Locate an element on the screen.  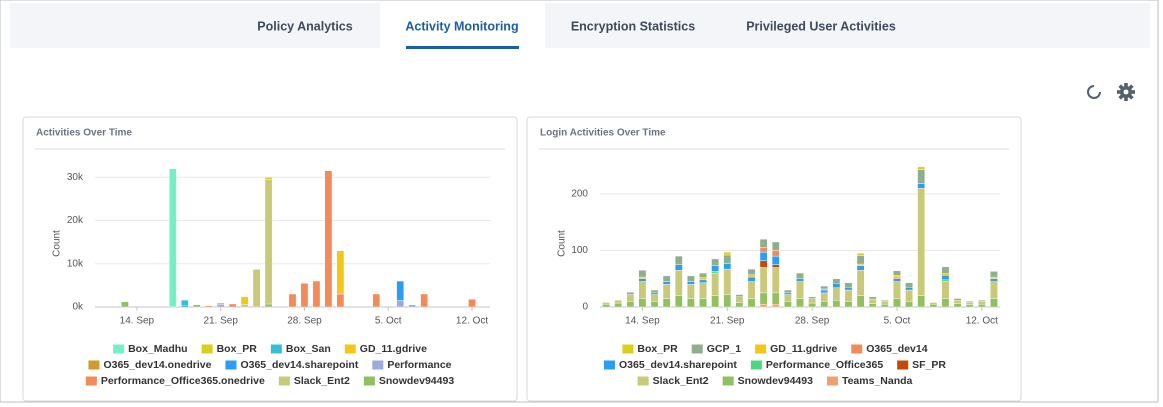
x-tick-label: 28. Sep is located at coordinates (812, 321).